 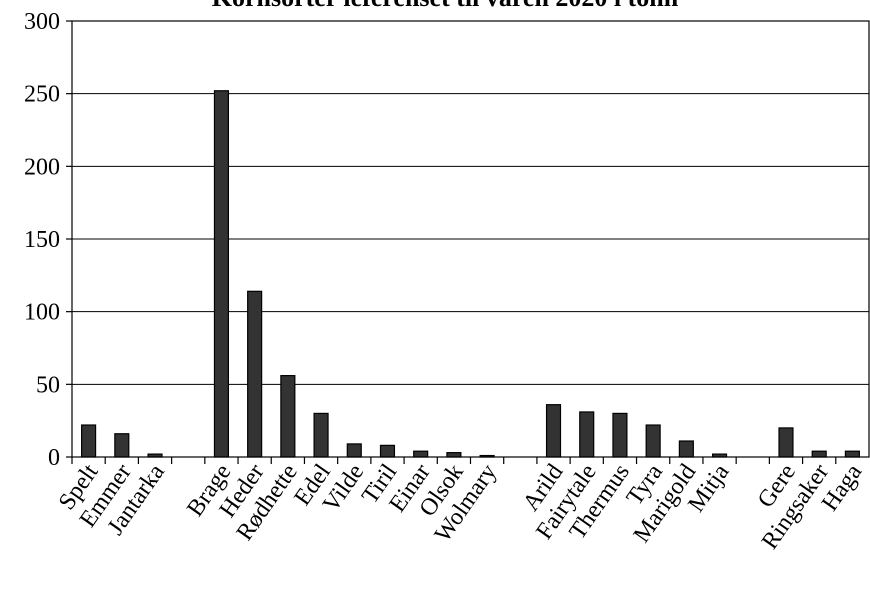 I want to click on bar-Haga, so click(x=852, y=454).